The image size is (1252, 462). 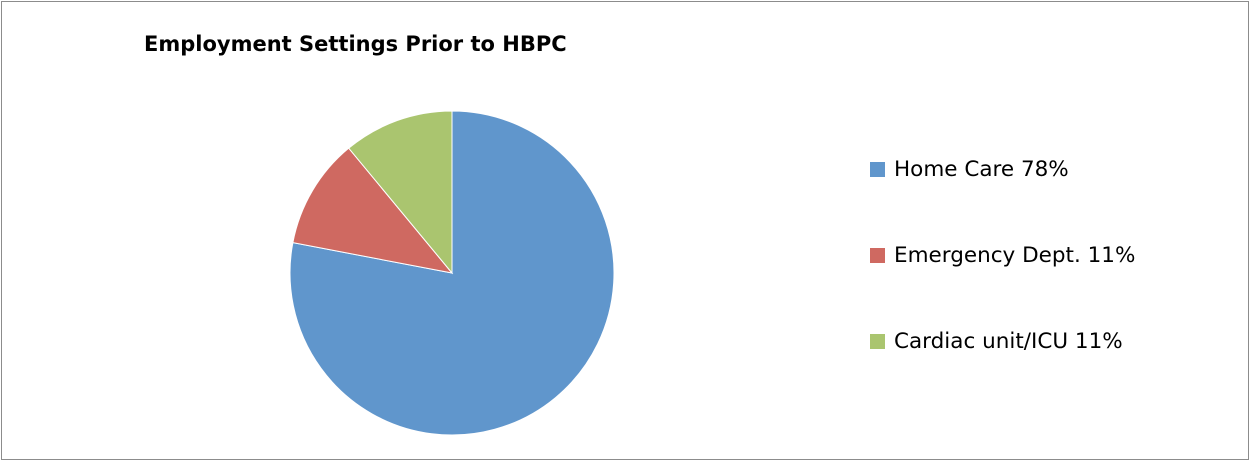 What do you see at coordinates (877, 169) in the screenshot?
I see `legend-swatch-home-care` at bounding box center [877, 169].